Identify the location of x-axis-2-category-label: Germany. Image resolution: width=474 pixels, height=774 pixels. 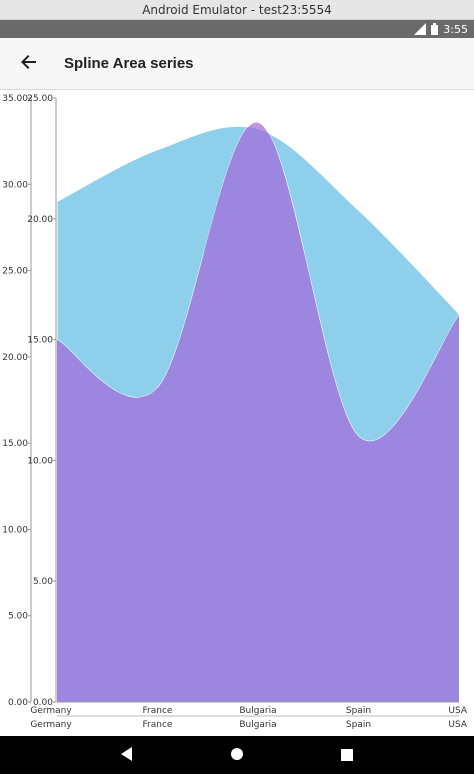
(51, 725).